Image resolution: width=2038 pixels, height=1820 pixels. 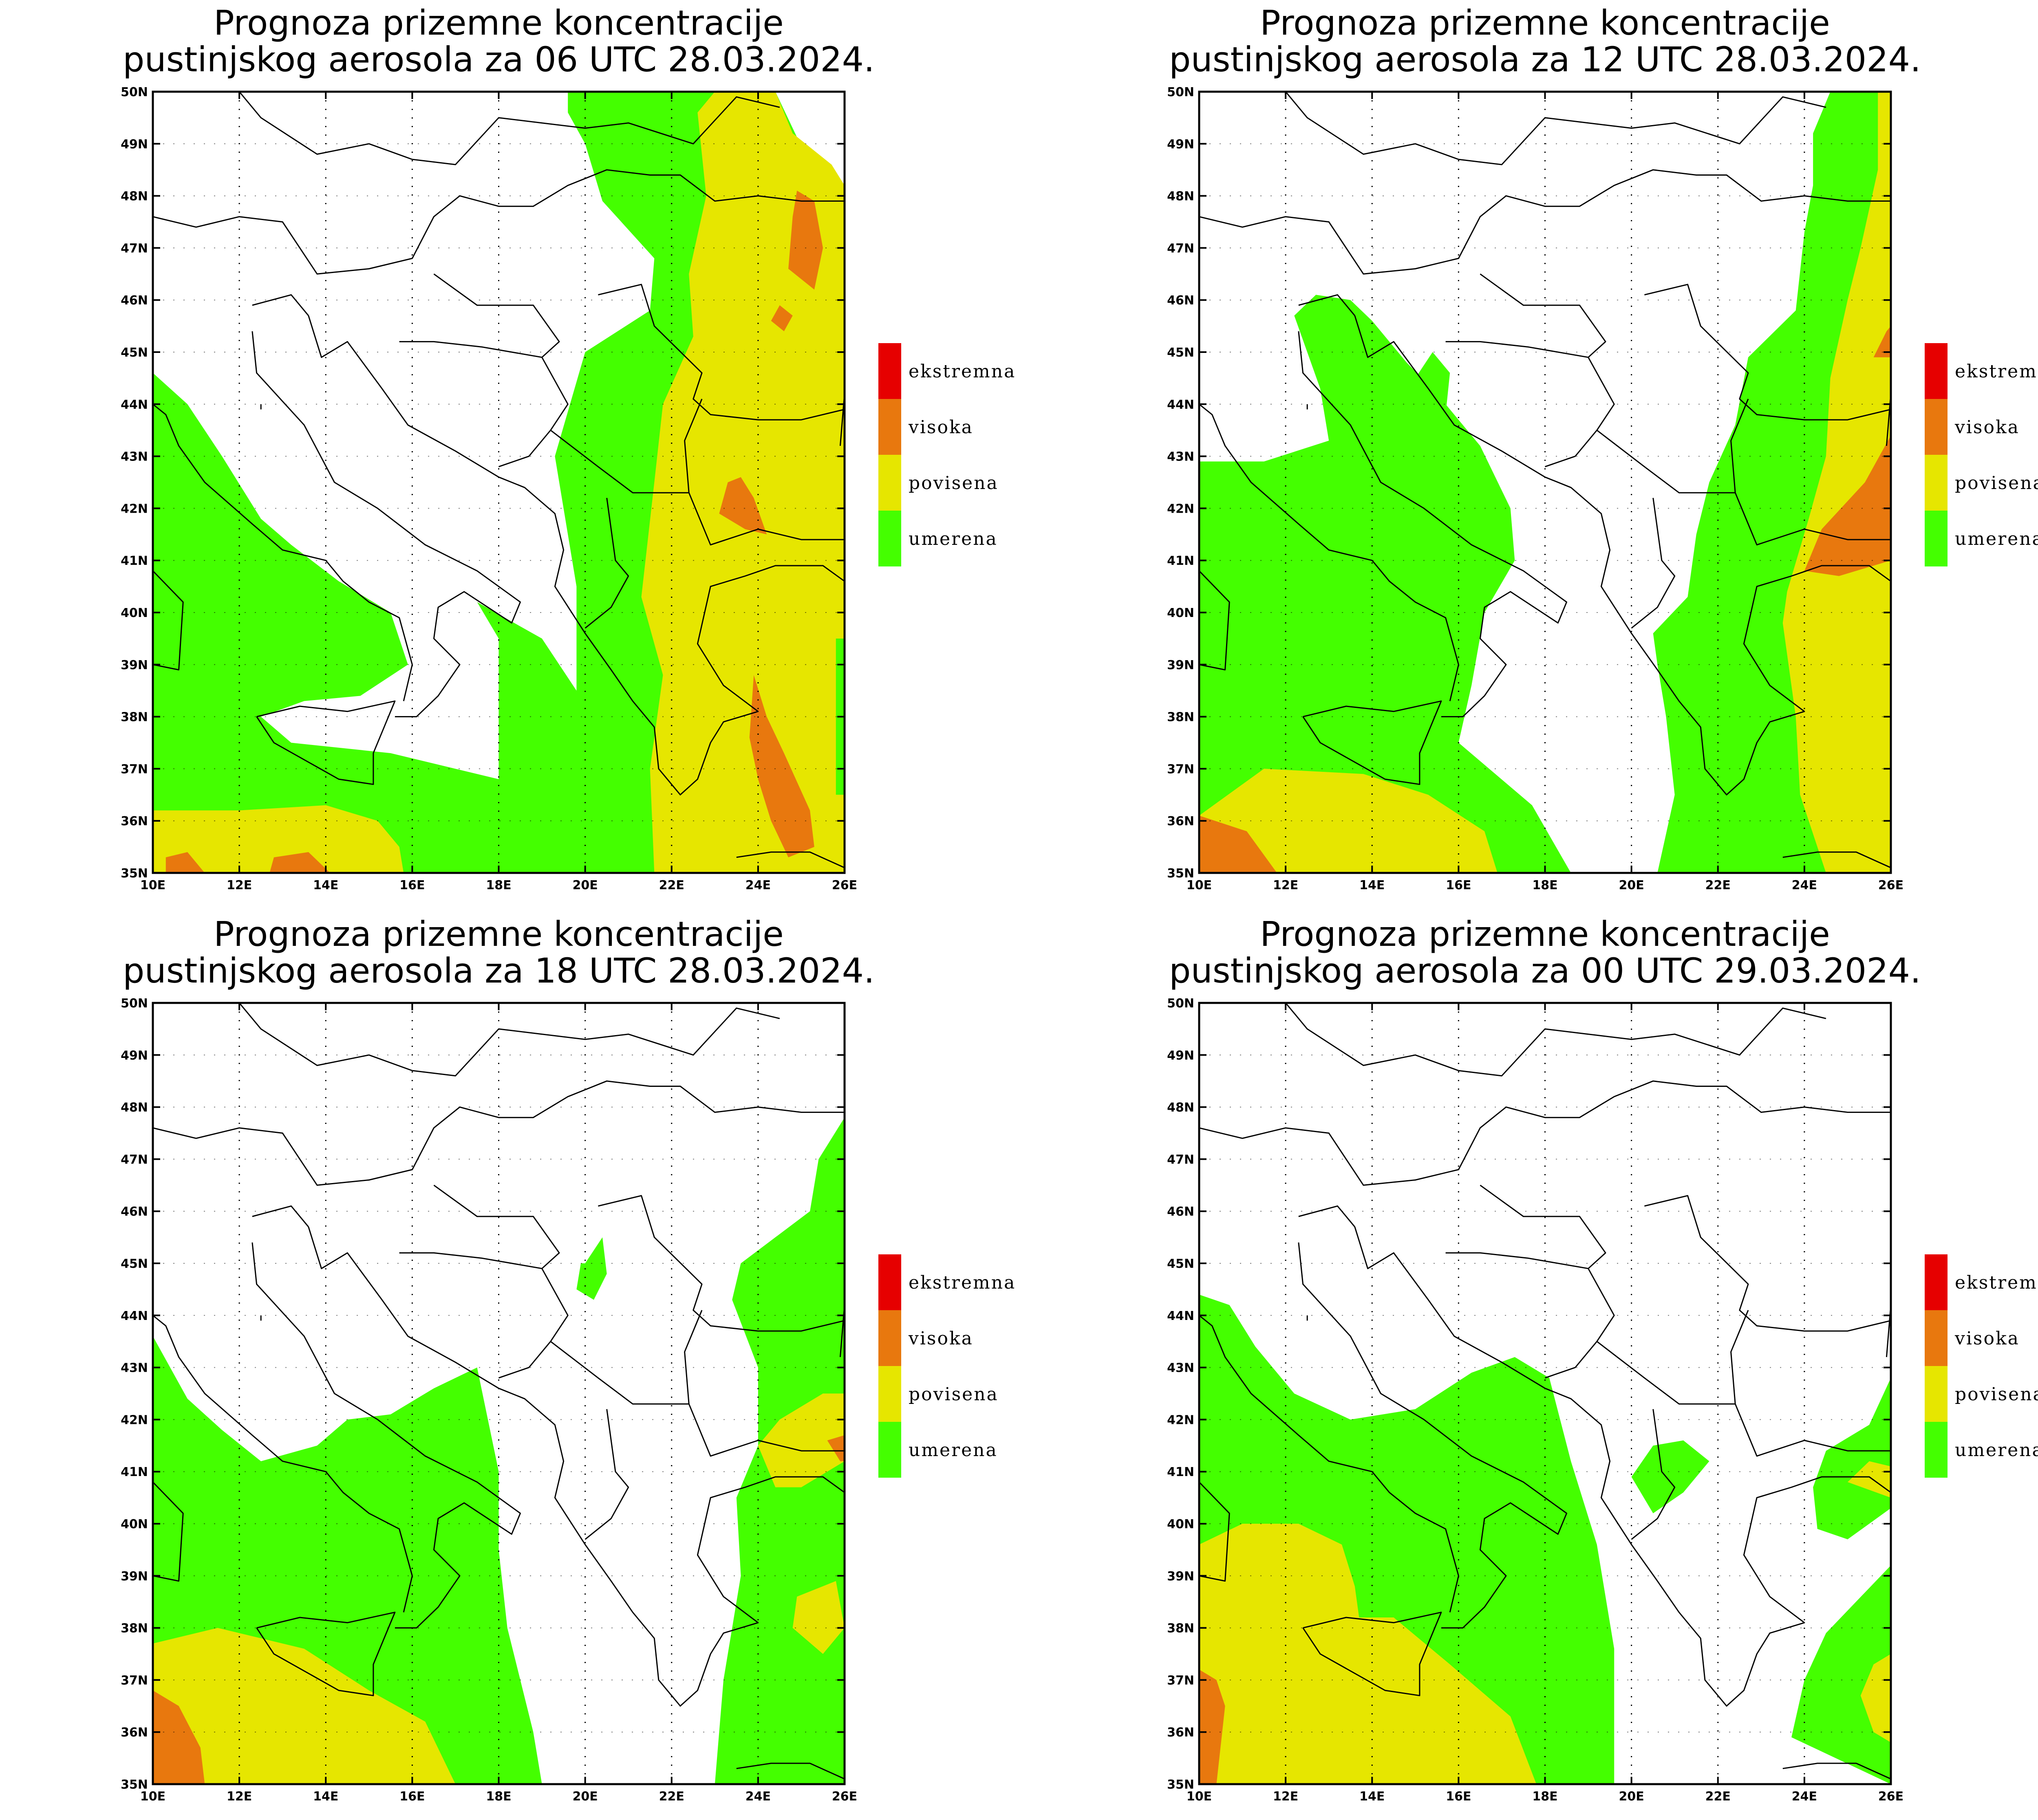 What do you see at coordinates (134, 1368) in the screenshot?
I see `lat-tick-label: 43N` at bounding box center [134, 1368].